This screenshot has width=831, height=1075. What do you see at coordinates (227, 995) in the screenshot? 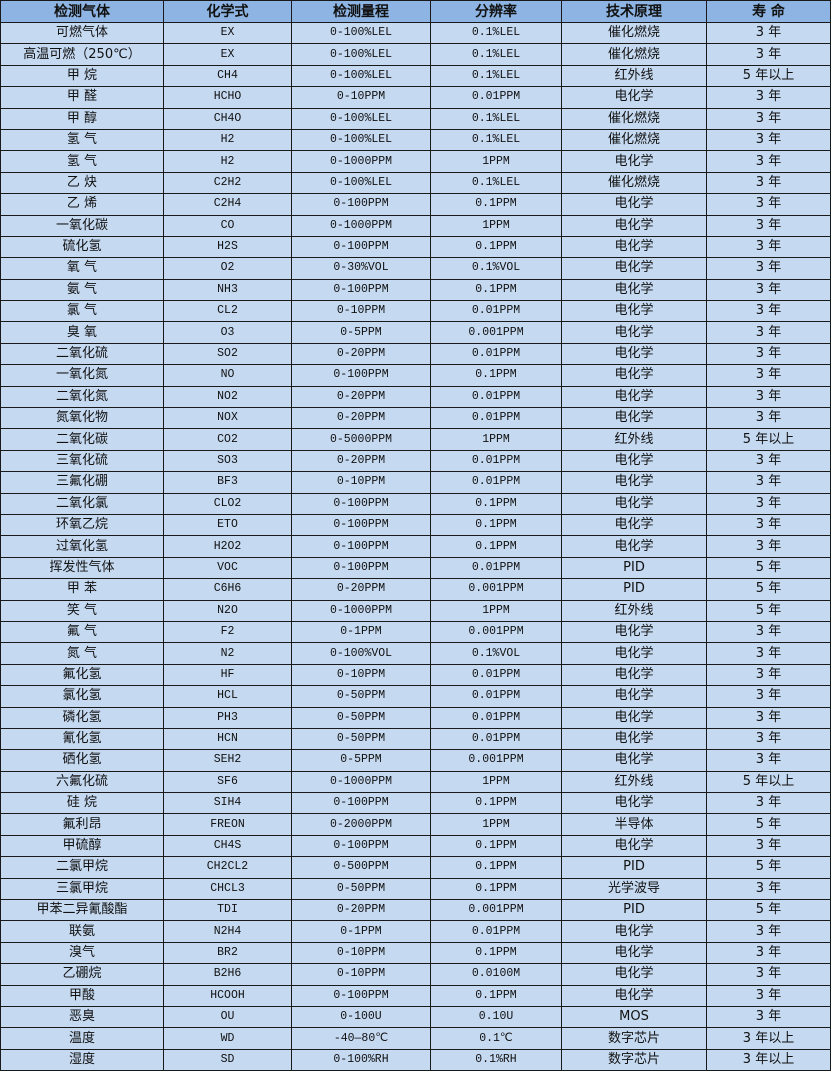
I see `cell-formula: HCOOH` at bounding box center [227, 995].